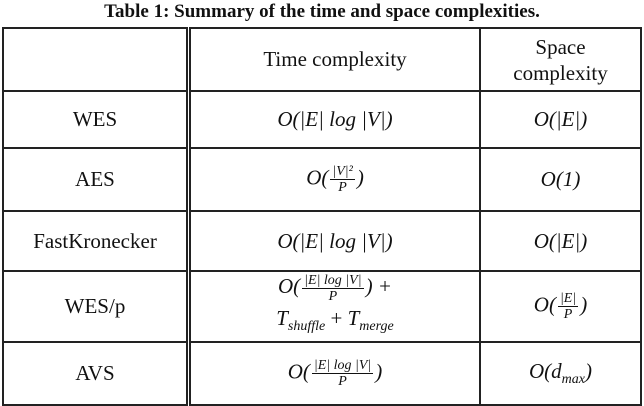  What do you see at coordinates (342, 172) in the screenshot?
I see `numerator: |V|²` at bounding box center [342, 172].